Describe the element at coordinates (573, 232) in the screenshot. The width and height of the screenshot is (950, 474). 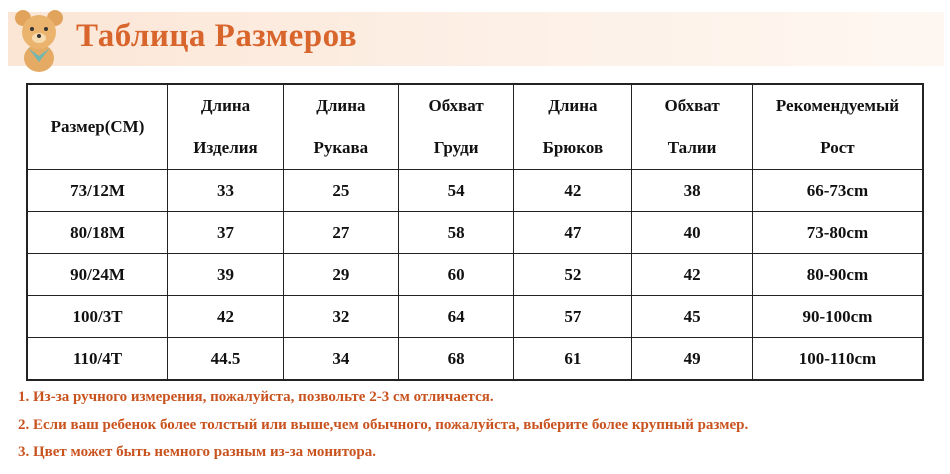
I see `table-cell: 47` at that location.